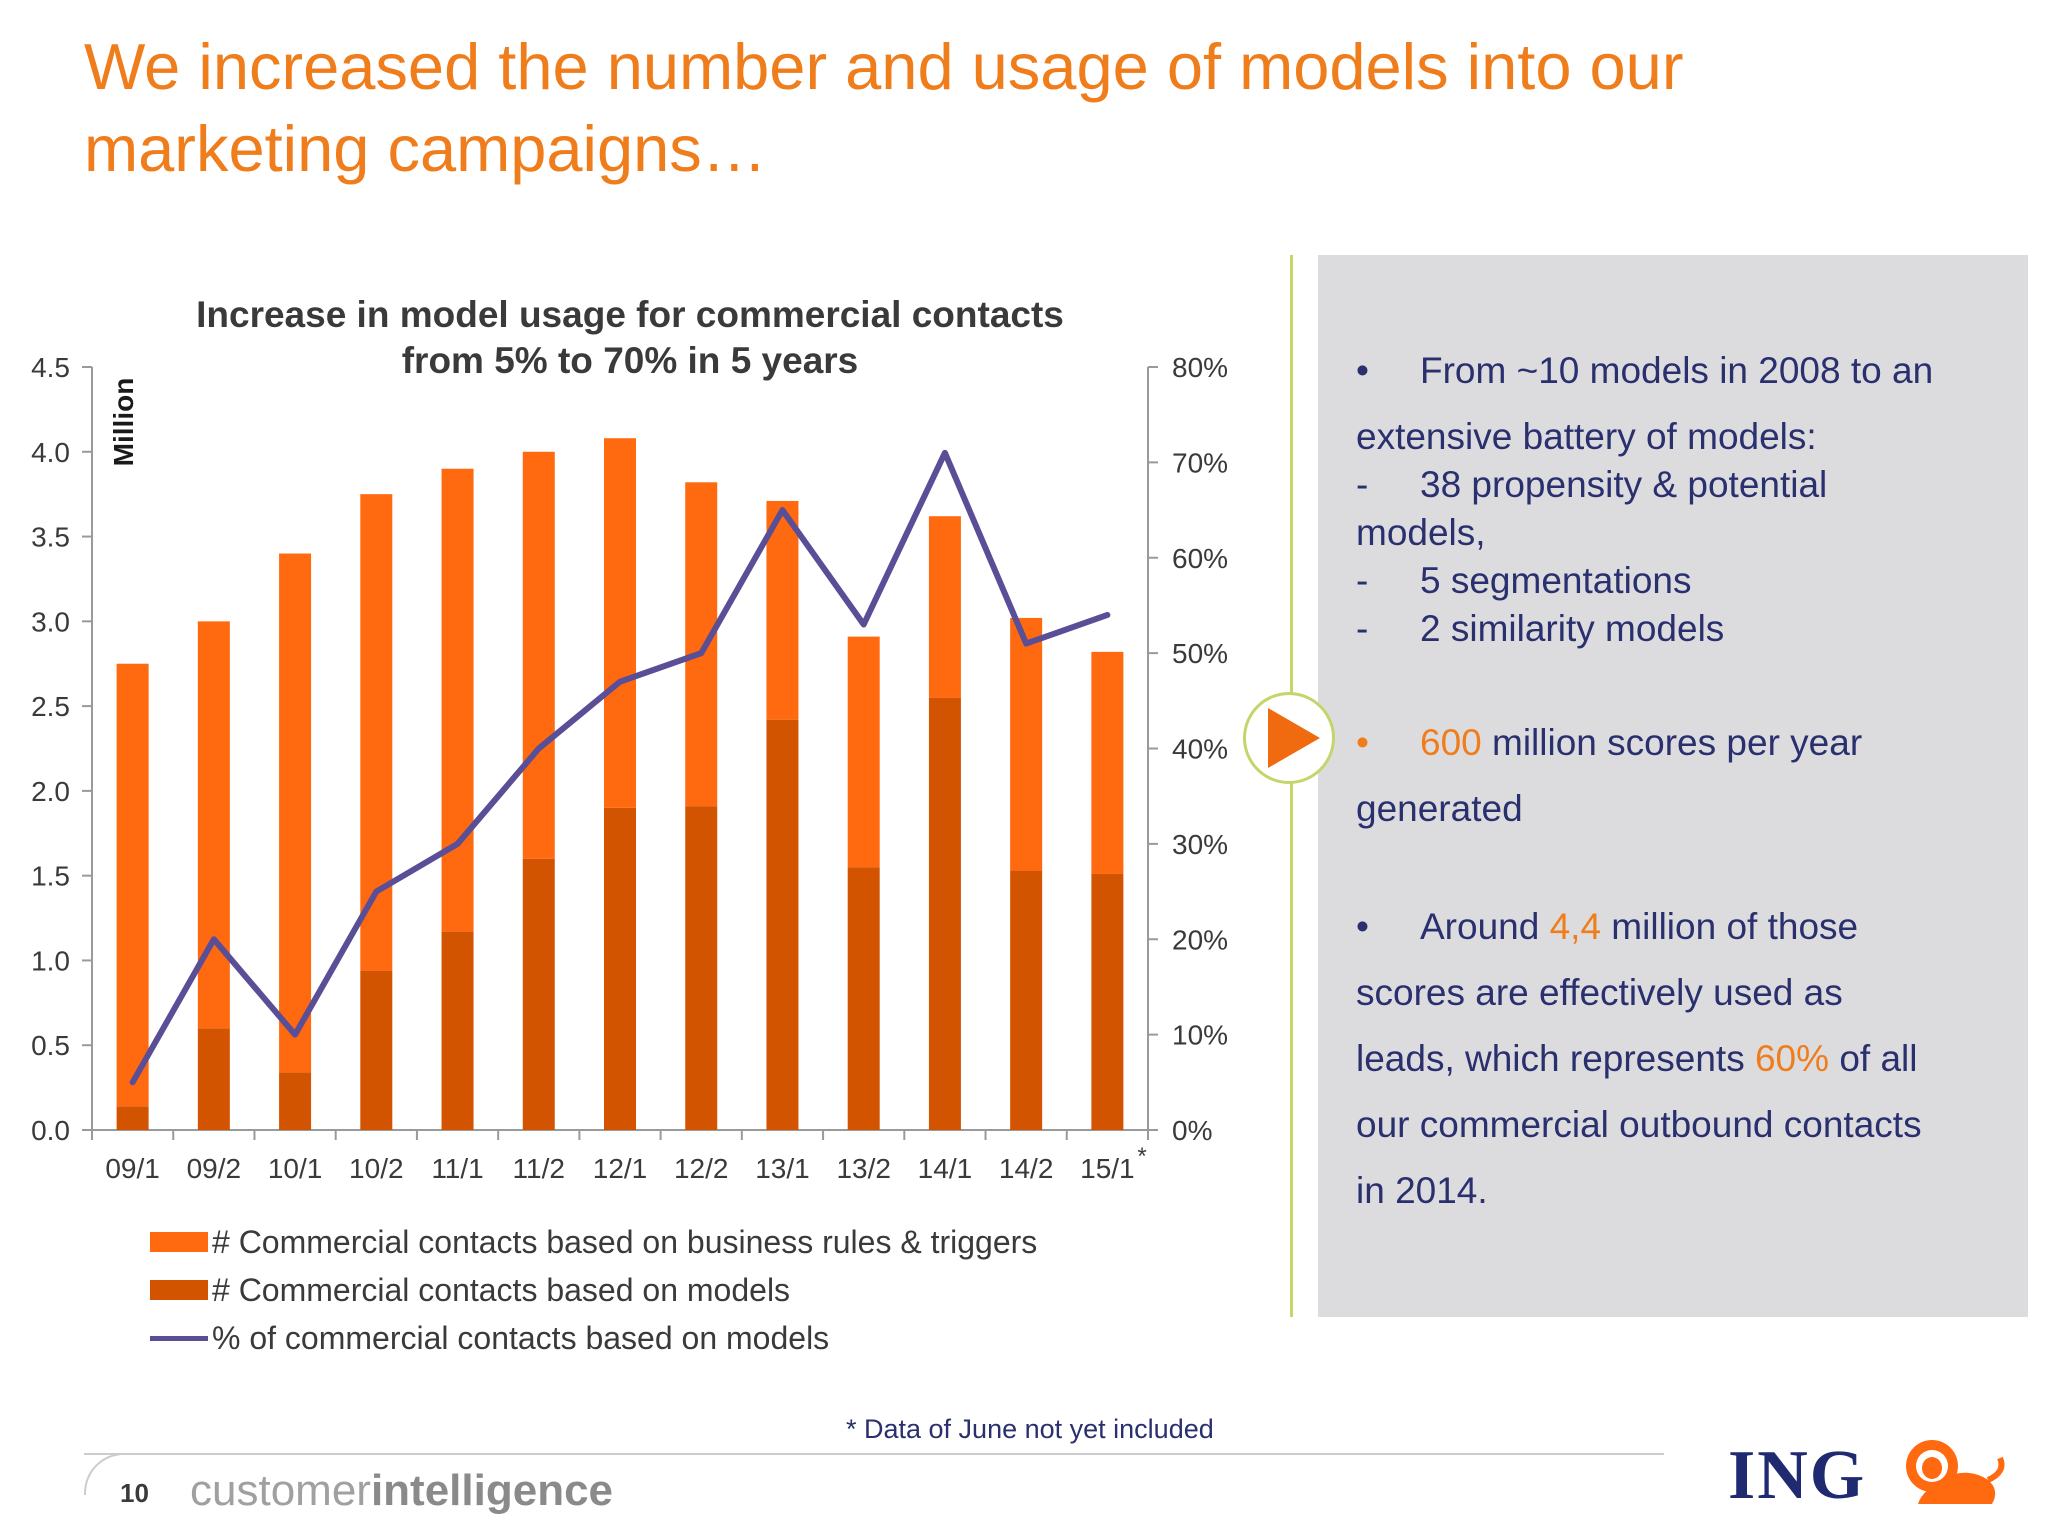 The image size is (2048, 1536). What do you see at coordinates (874, 1454) in the screenshot?
I see `footer-divider` at bounding box center [874, 1454].